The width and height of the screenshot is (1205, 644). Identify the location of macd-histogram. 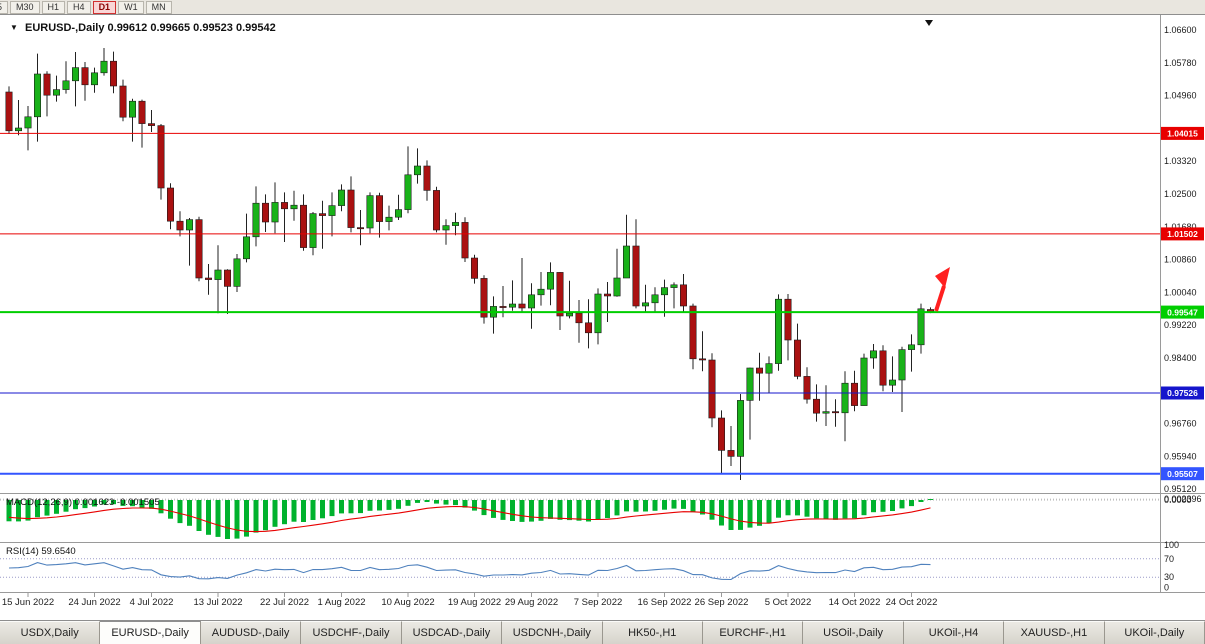
(469, 519).